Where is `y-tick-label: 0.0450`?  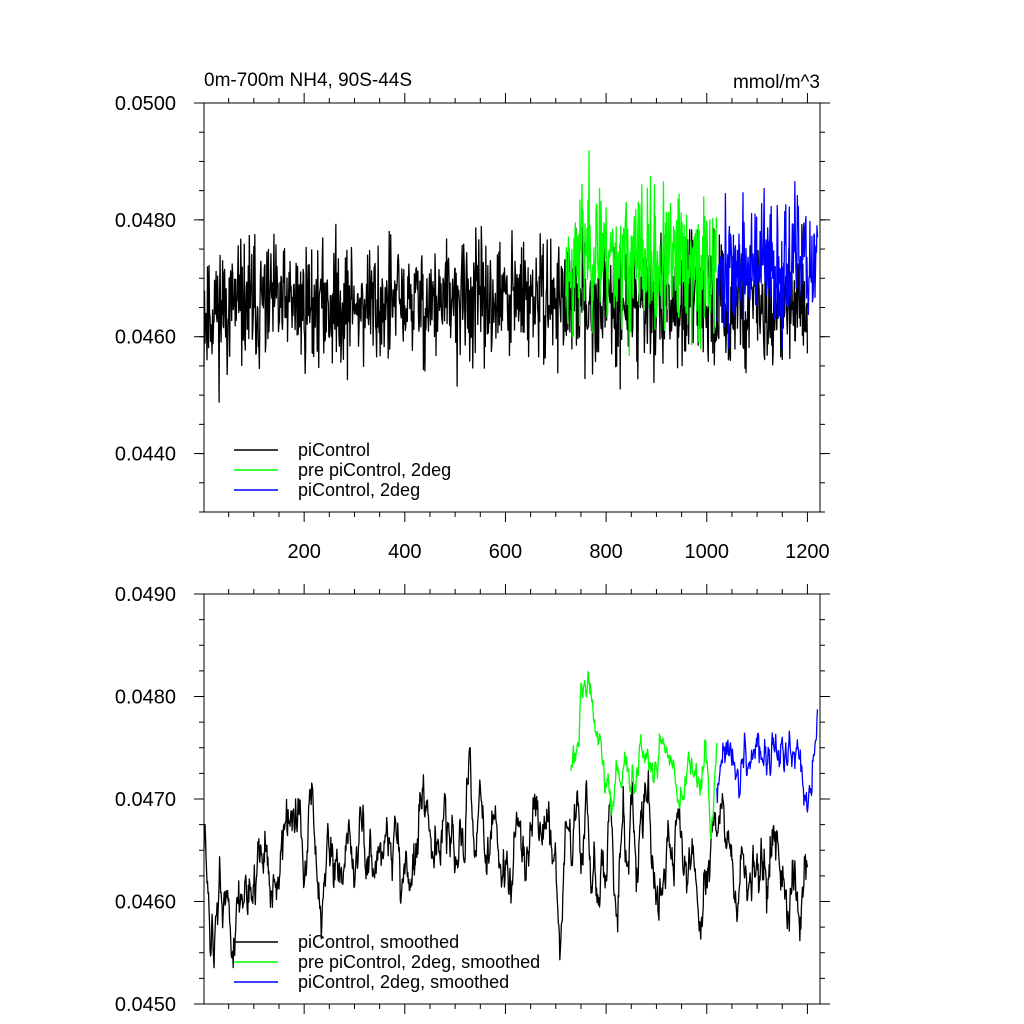 y-tick-label: 0.0450 is located at coordinates (145, 1005).